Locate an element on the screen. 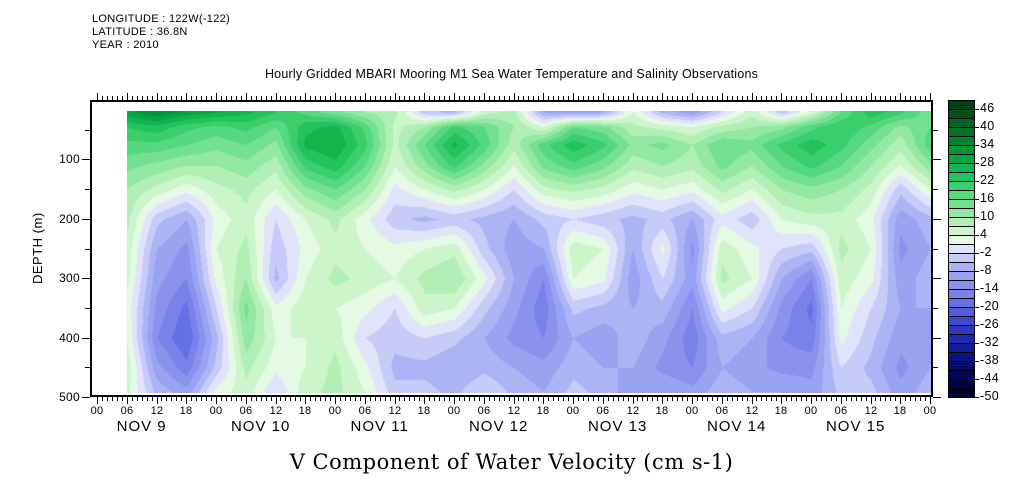 The height and width of the screenshot is (504, 1009). y-tick-minor is located at coordinates (935, 130).